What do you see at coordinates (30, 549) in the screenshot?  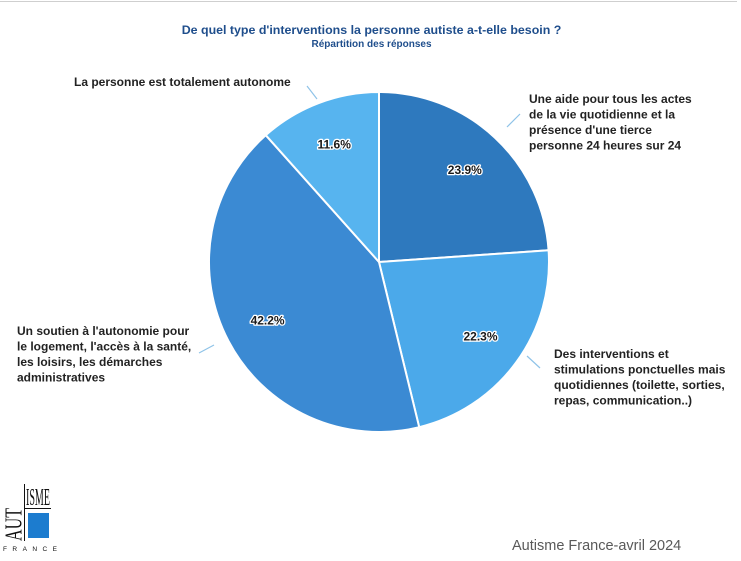 I see `logo-text-france: FRANCE` at bounding box center [30, 549].